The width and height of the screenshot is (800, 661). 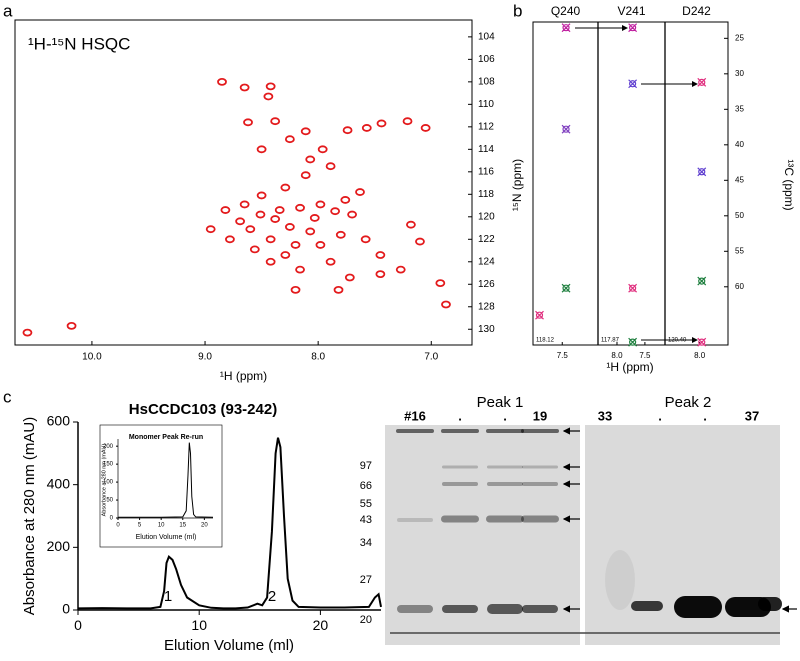 I want to click on y-tick-label: 0, so click(x=112, y=519).